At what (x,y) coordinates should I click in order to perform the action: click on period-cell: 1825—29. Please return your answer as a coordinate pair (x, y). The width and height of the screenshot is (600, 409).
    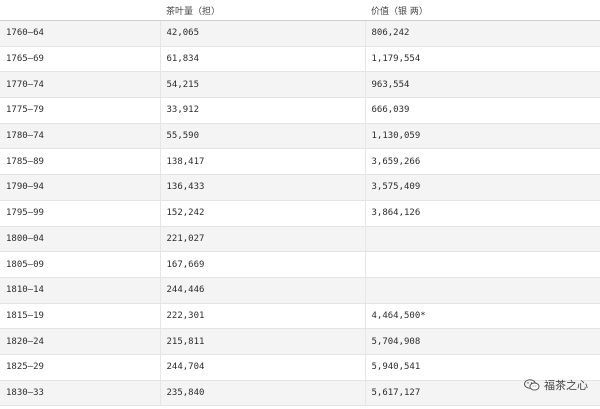
    Looking at the image, I should click on (80, 367).